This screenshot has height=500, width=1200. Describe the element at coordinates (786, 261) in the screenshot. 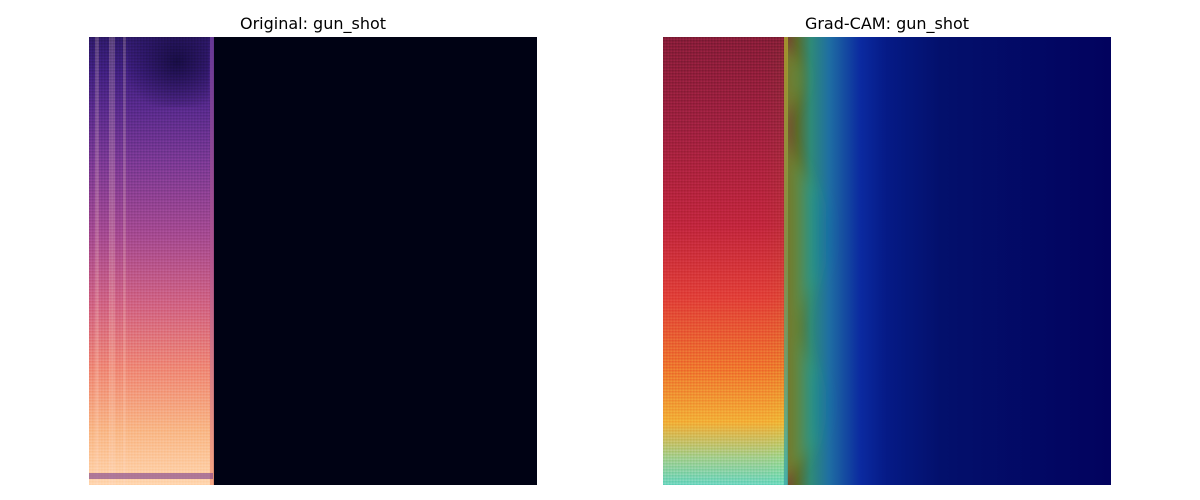

I see `gradcam-edge` at that location.